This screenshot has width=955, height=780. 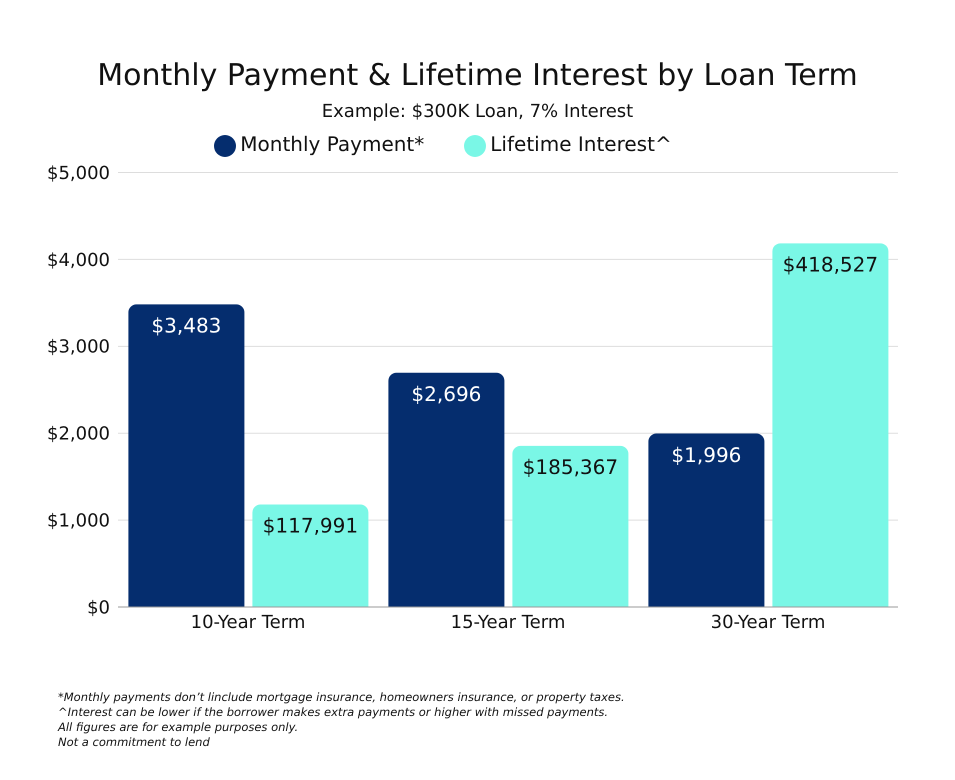 I want to click on y-tick-label: $2,000, so click(x=78, y=434).